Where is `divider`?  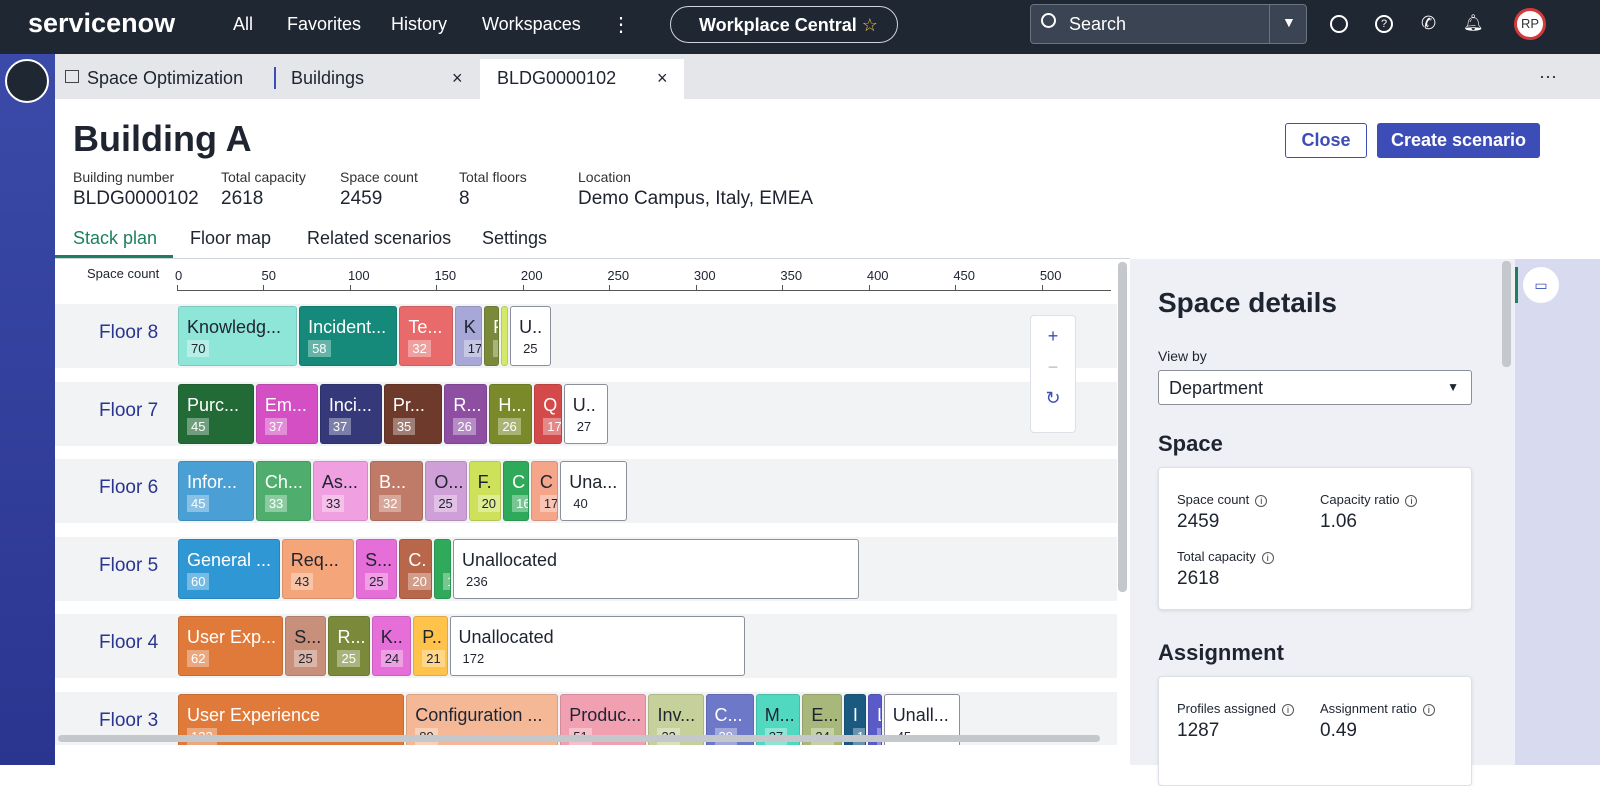
divider is located at coordinates (592, 258).